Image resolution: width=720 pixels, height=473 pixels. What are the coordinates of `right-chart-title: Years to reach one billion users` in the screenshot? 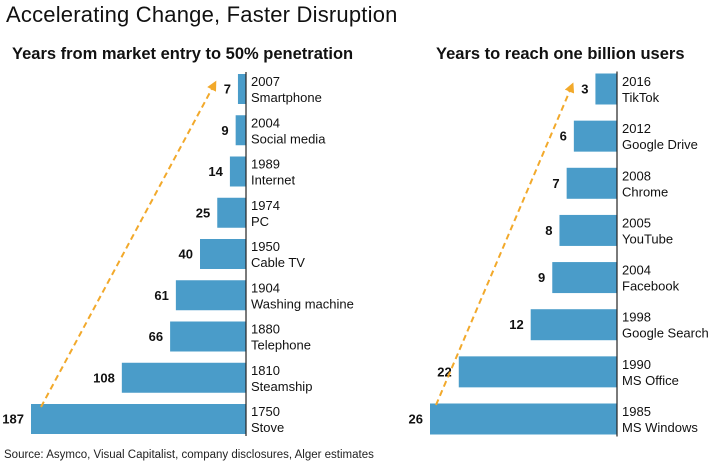 It's located at (560, 54).